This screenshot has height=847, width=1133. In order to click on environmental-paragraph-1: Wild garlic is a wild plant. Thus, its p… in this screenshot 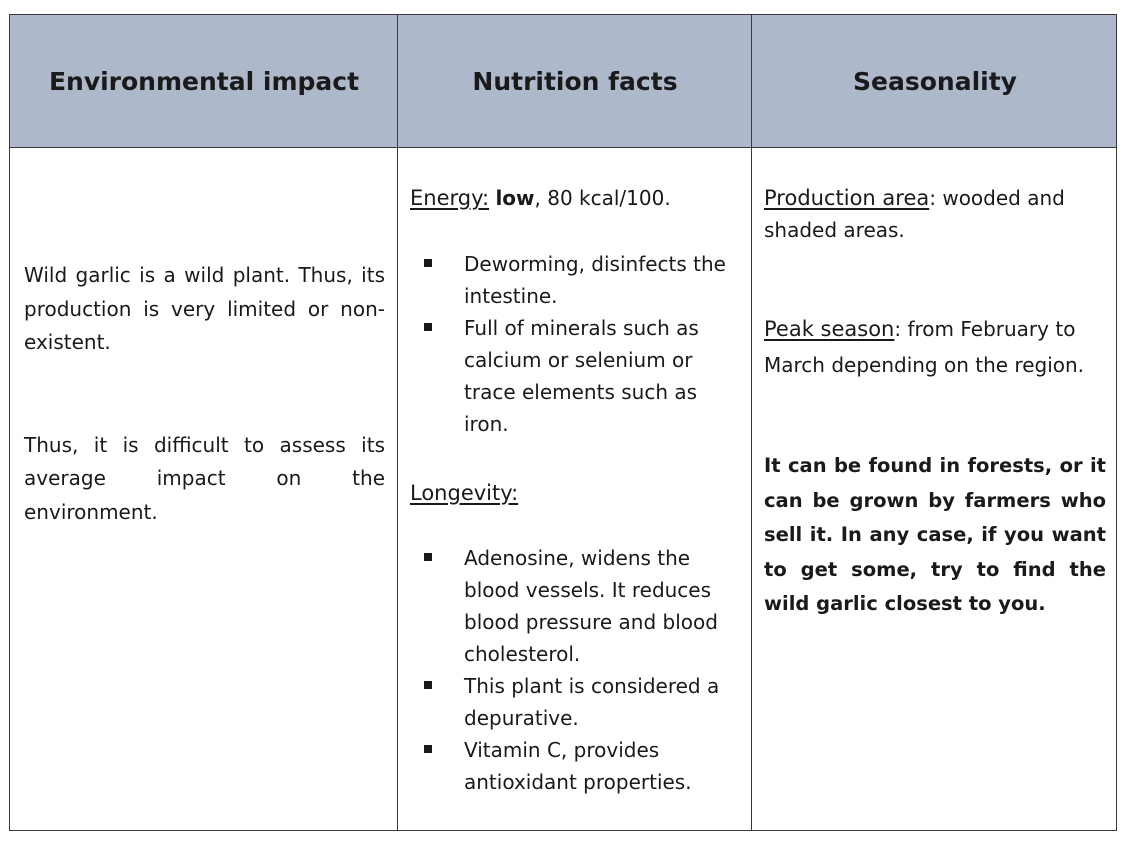, I will do `click(204, 308)`.